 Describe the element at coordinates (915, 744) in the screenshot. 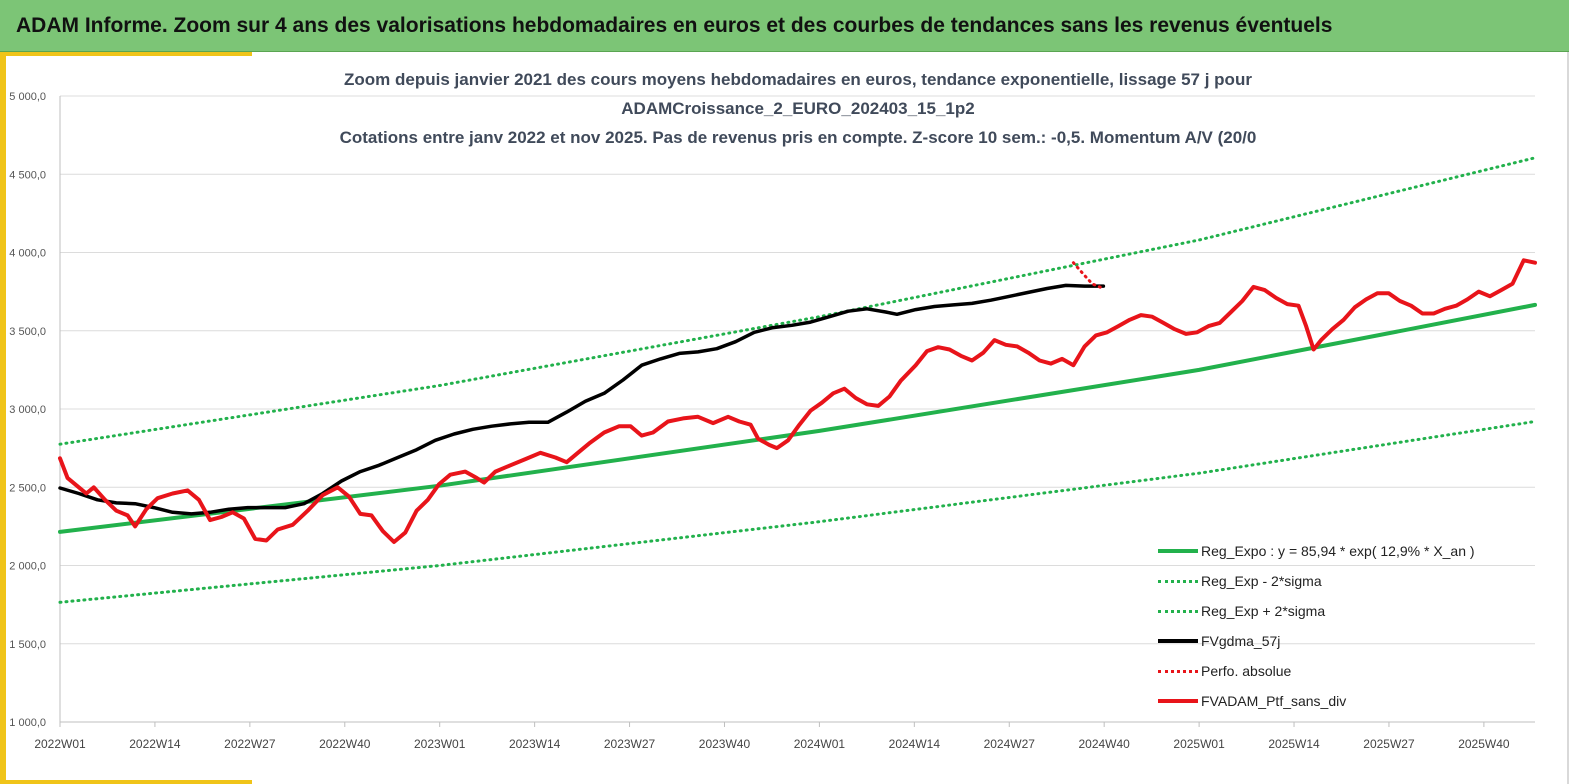

I see `x-tick-label: 2024W14` at that location.